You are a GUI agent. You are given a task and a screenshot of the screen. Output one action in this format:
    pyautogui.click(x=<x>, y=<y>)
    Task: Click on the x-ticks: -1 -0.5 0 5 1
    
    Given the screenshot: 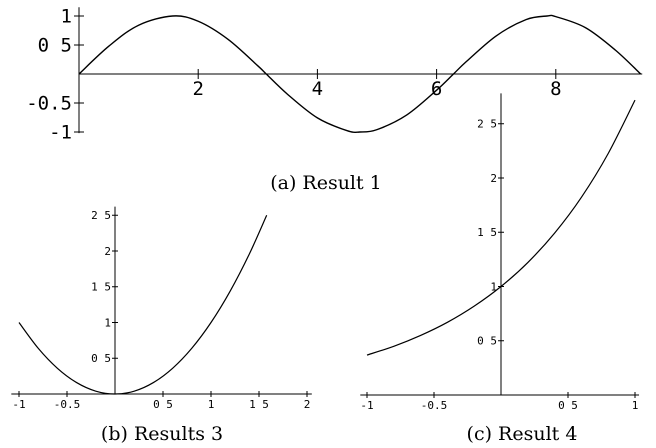 What is the action you would take?
    pyautogui.click(x=499, y=402)
    